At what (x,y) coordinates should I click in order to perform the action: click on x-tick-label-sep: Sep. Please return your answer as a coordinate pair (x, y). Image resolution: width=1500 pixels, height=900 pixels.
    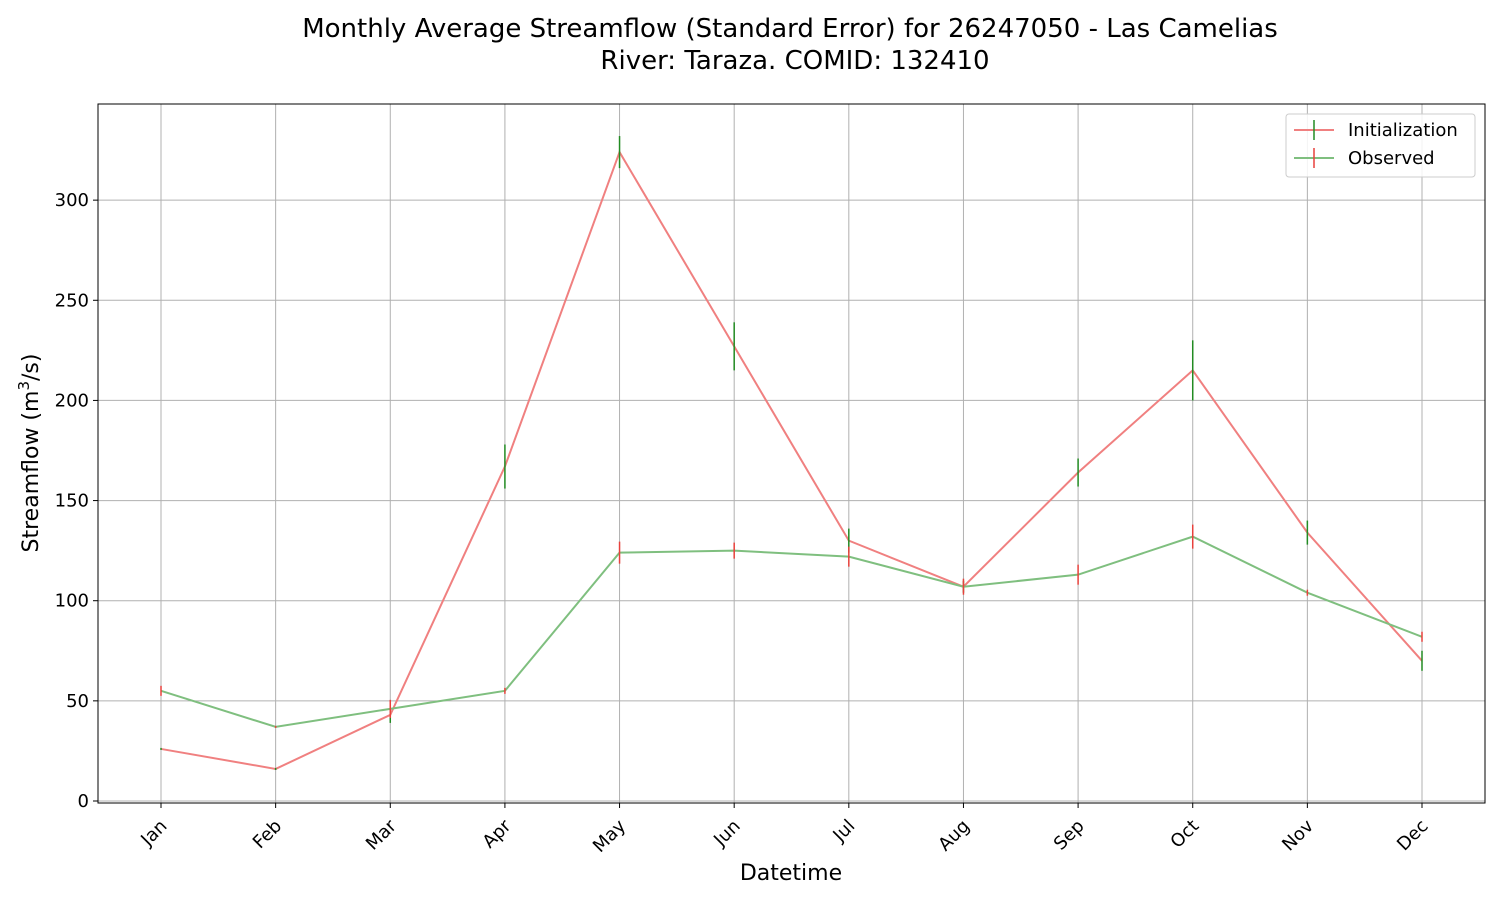
    Looking at the image, I should click on (1069, 835).